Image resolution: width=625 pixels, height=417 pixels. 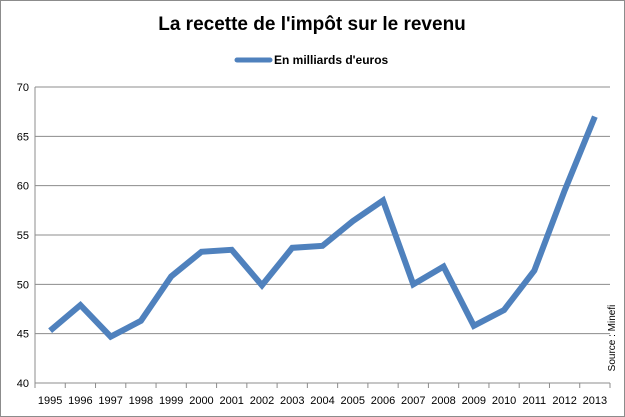 I want to click on x-tick-label-1996: 1996, so click(x=80, y=401).